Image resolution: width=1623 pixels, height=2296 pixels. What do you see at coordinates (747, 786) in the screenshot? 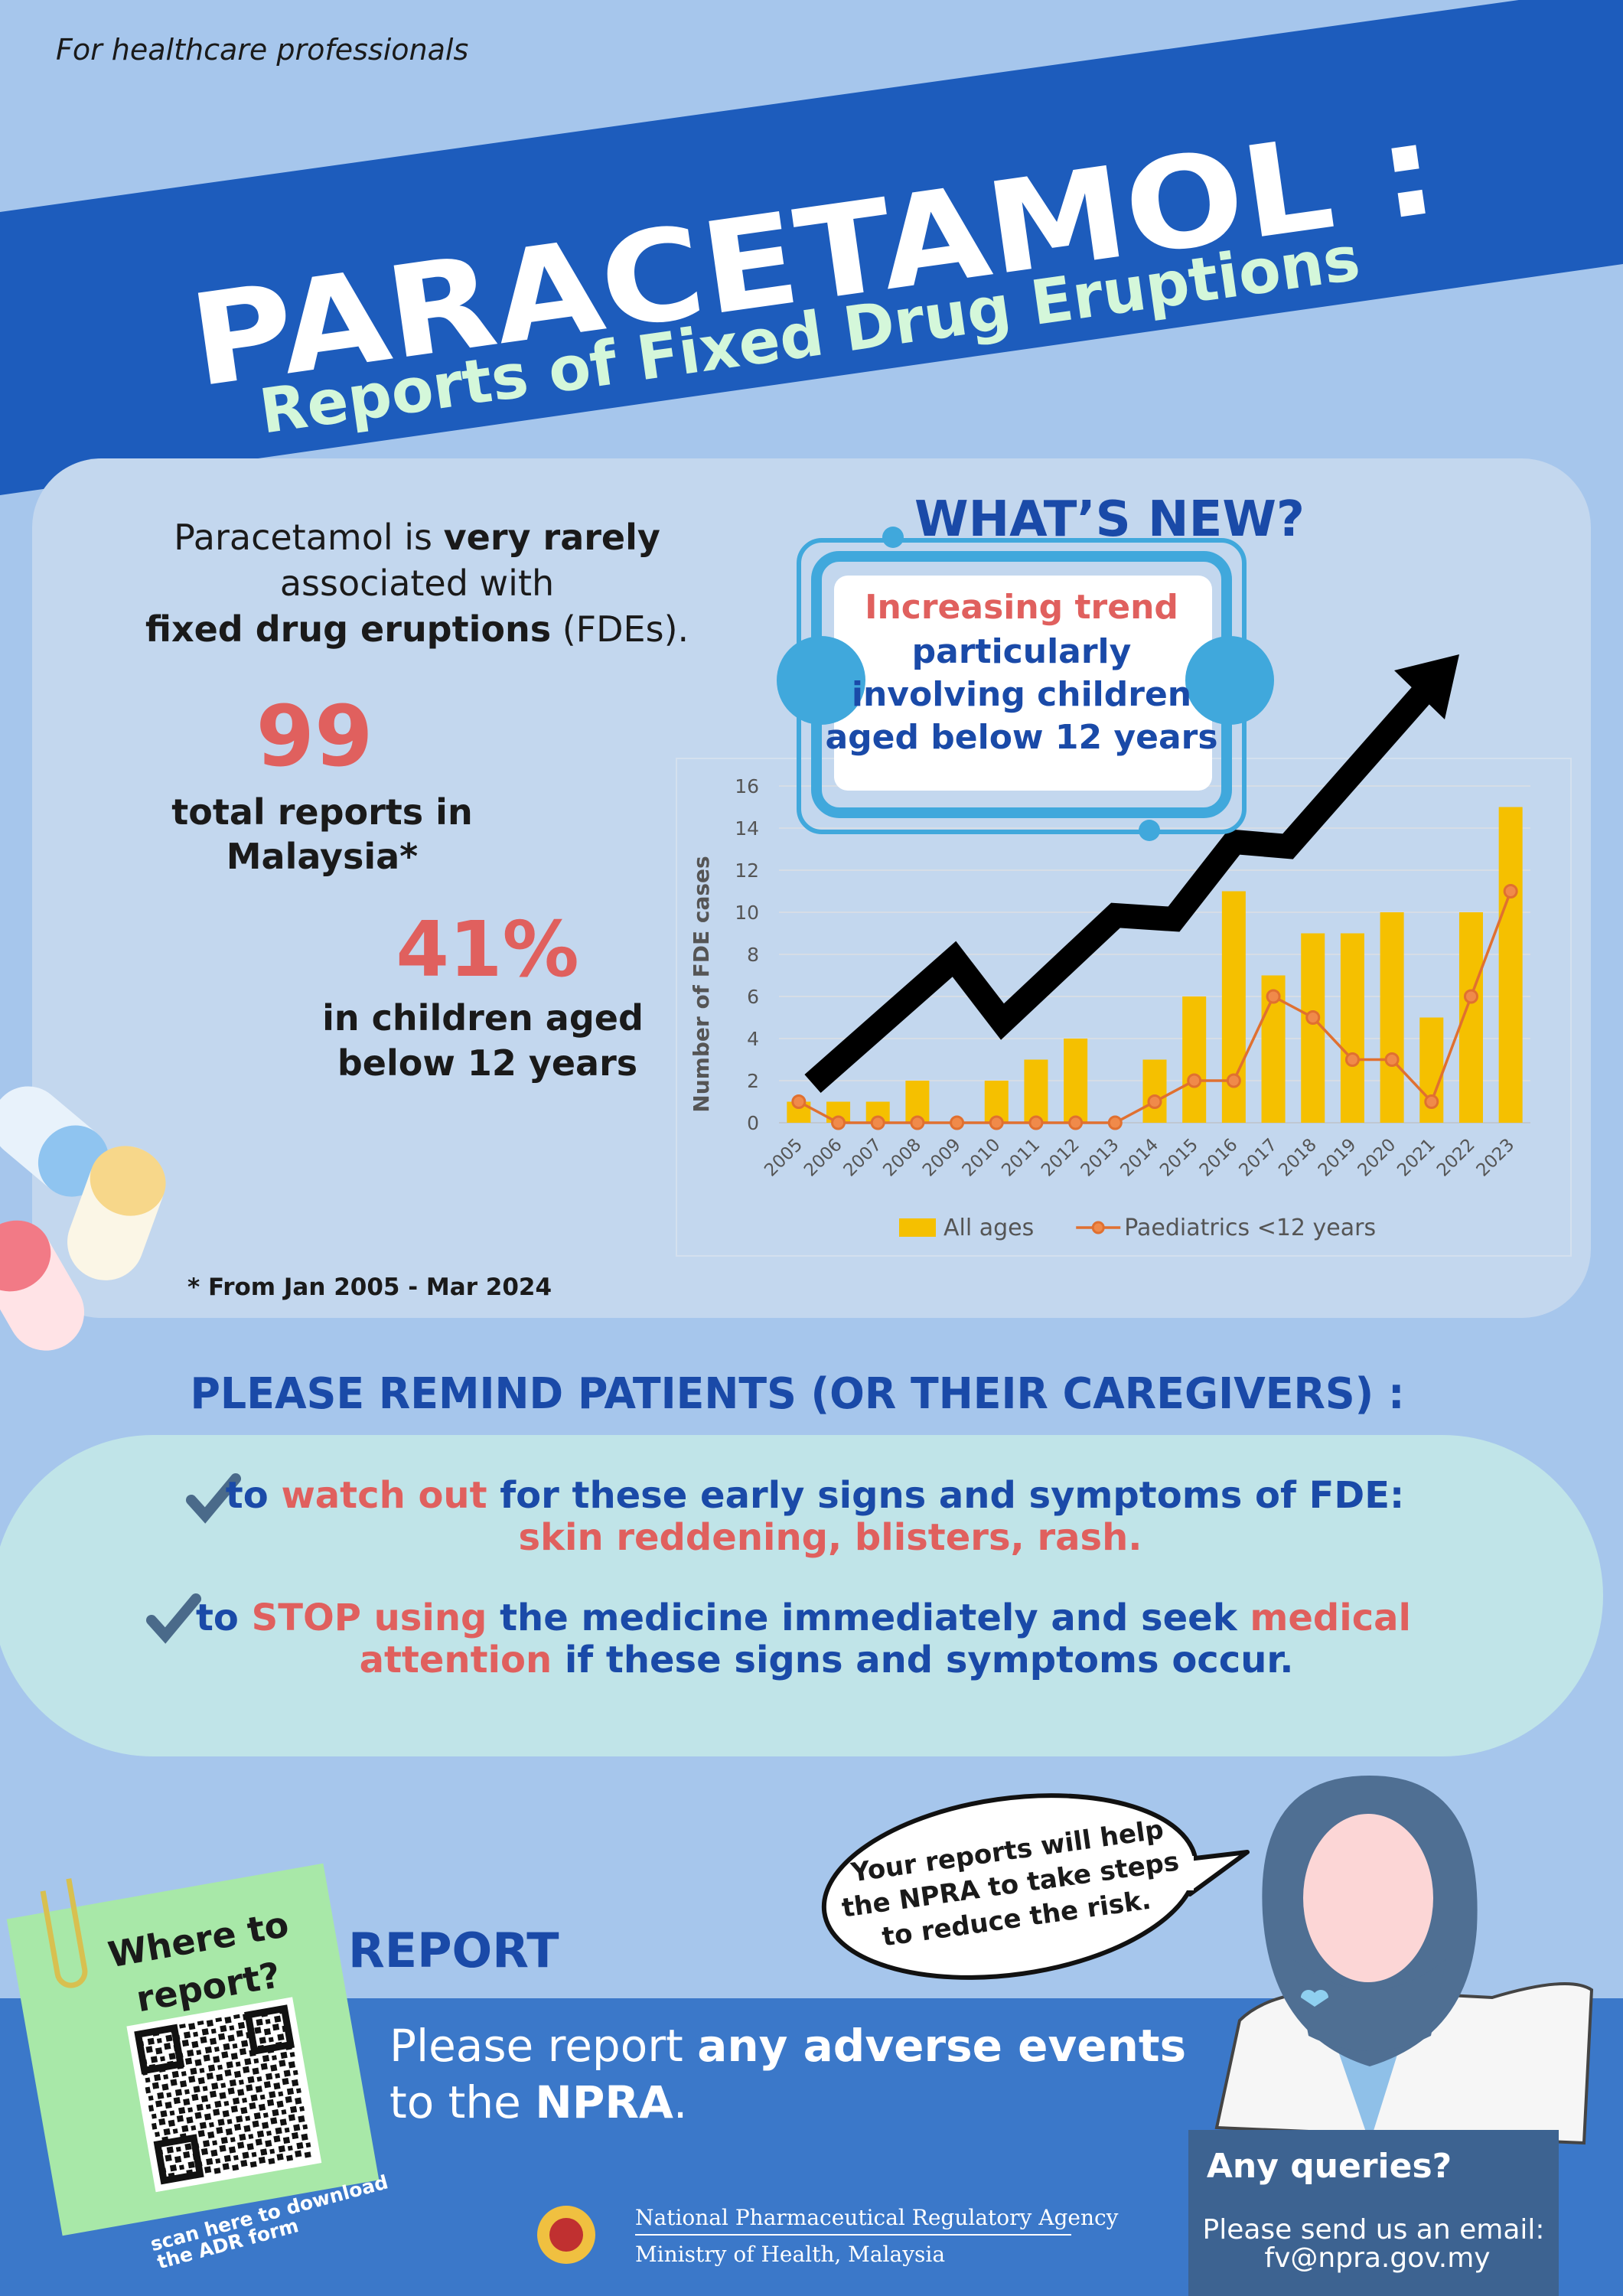
I see `y-tick-label: 16` at bounding box center [747, 786].